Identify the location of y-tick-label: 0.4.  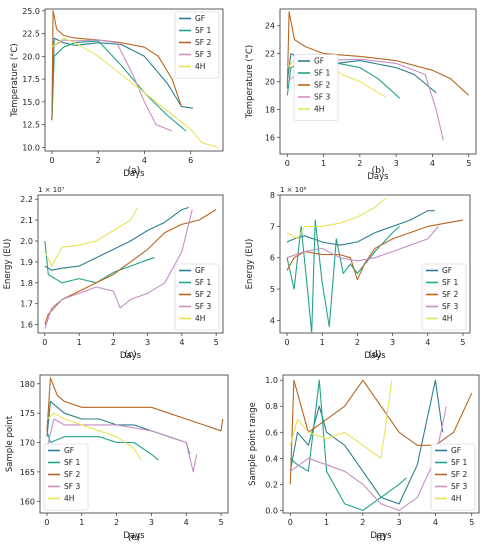
(271, 458).